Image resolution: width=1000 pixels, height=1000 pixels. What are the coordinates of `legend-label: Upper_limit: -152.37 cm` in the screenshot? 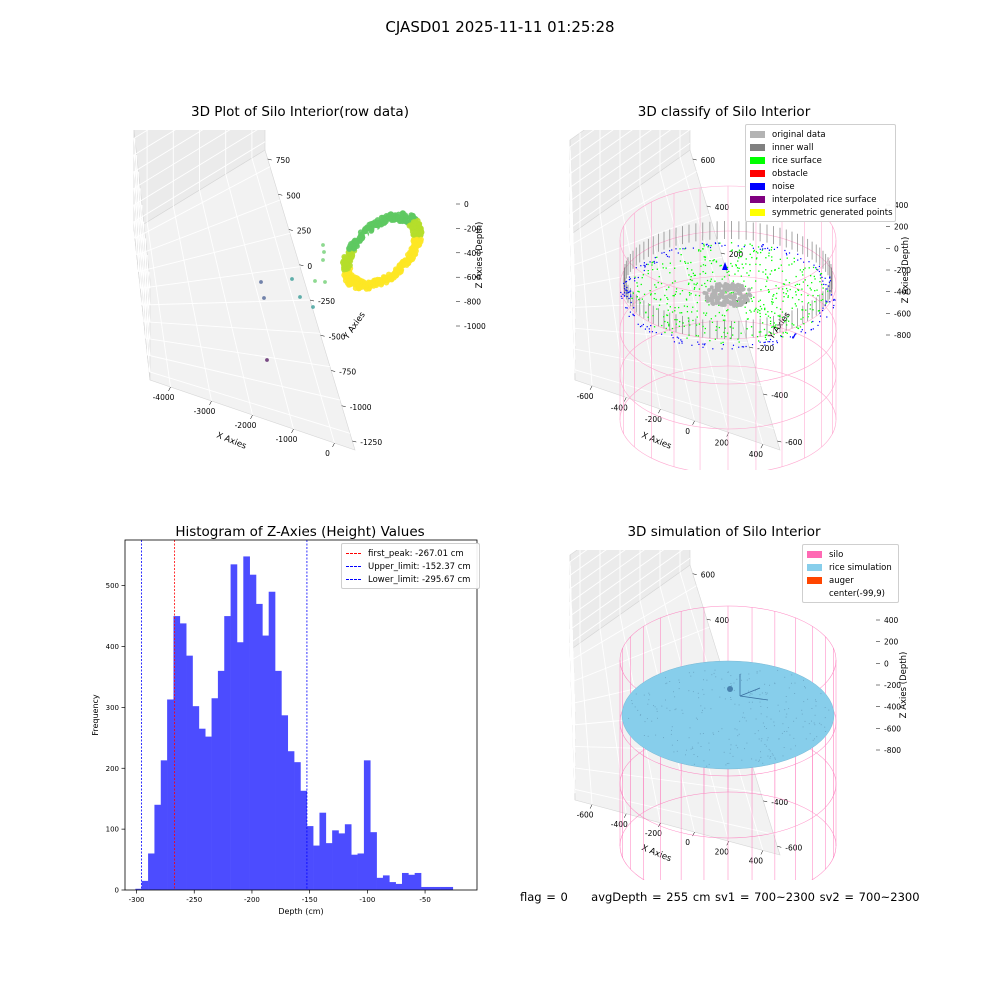 It's located at (419, 566).